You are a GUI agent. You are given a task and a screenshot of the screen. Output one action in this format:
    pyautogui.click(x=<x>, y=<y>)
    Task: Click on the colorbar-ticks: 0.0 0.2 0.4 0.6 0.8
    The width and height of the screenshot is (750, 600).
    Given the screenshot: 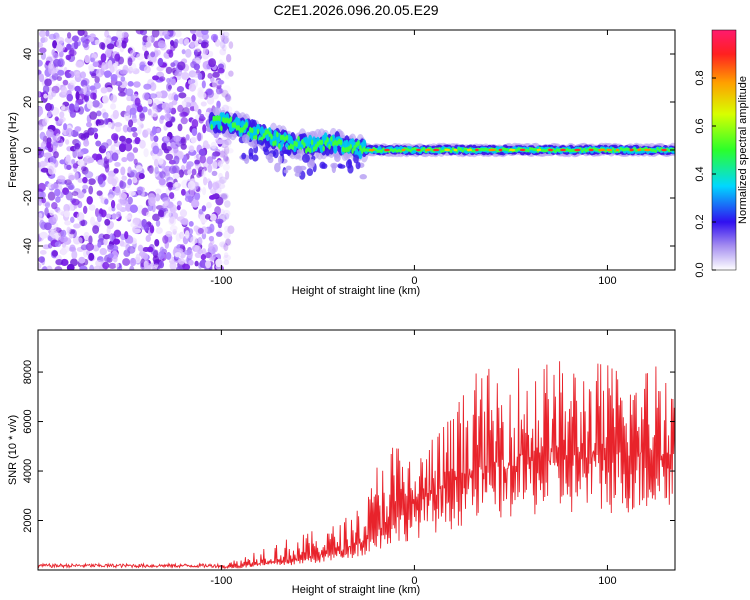 What is the action you would take?
    pyautogui.click(x=705, y=174)
    